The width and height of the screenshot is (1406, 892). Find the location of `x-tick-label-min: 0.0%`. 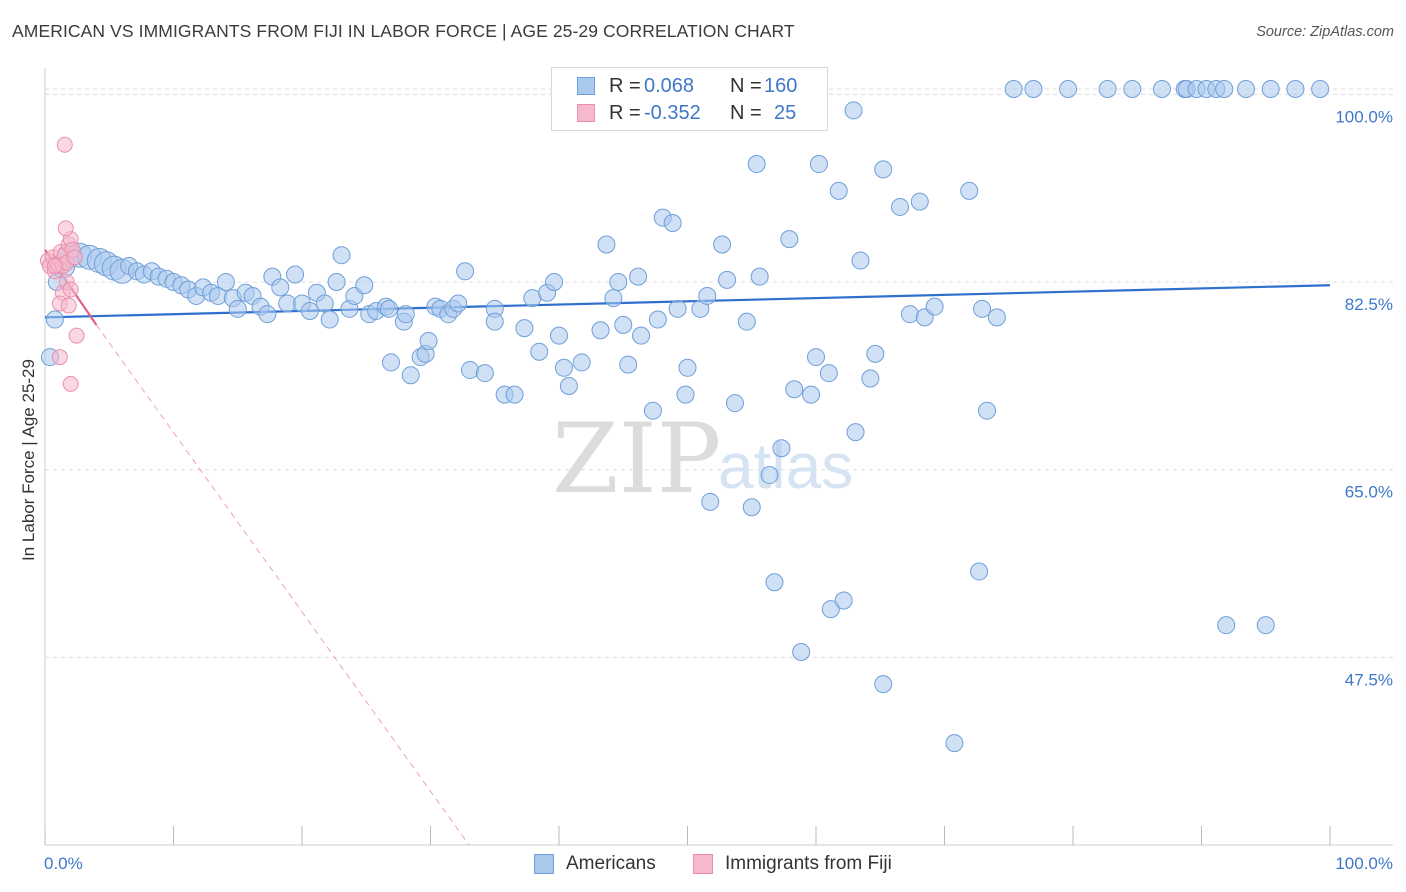

x-tick-label-min: 0.0% is located at coordinates (63, 863).